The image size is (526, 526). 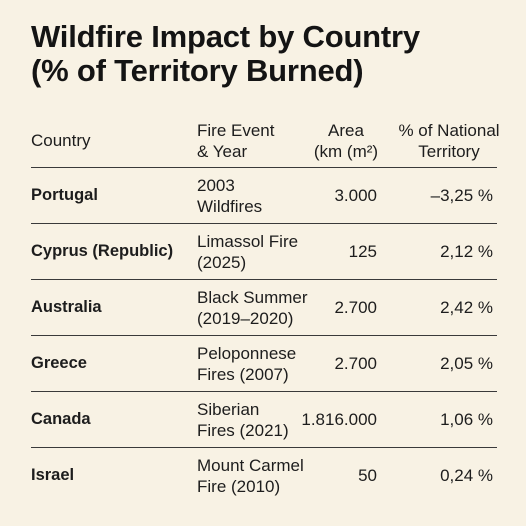 I want to click on percent-cell: 1,06 %, so click(x=466, y=419).